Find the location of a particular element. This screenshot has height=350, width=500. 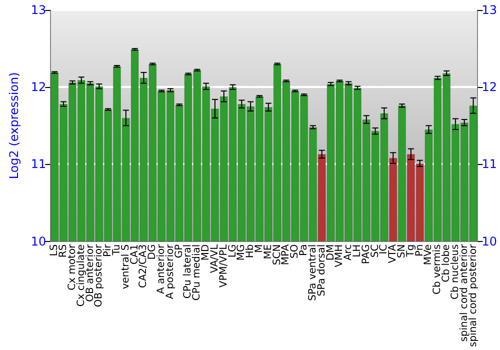

x-tick-label: MVe is located at coordinates (428, 255).